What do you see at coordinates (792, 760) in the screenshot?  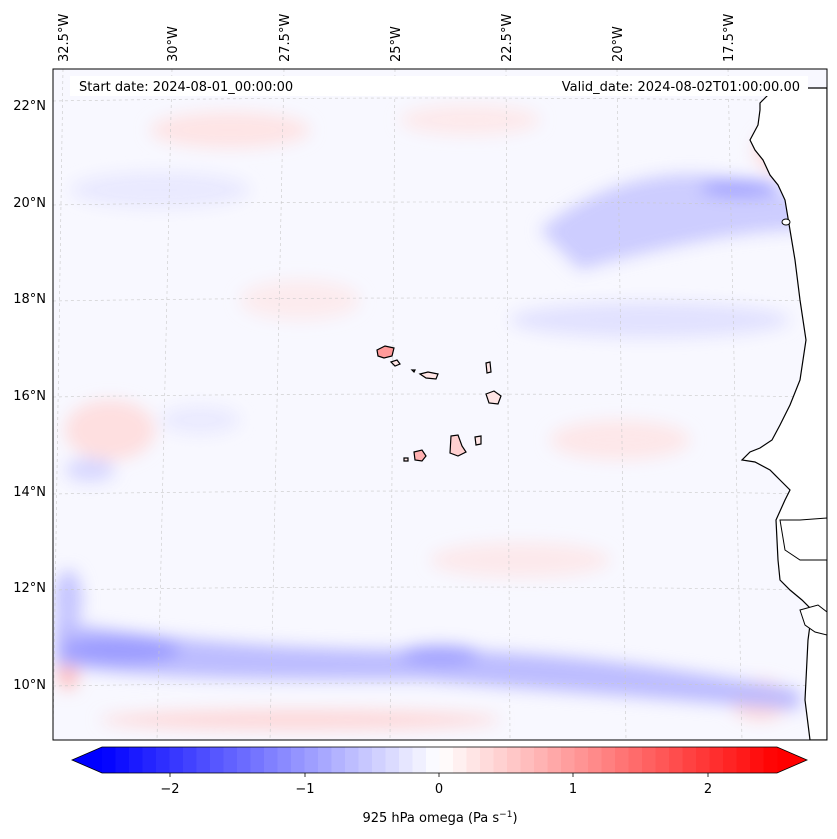 I see `colorbar-max-extension` at bounding box center [792, 760].